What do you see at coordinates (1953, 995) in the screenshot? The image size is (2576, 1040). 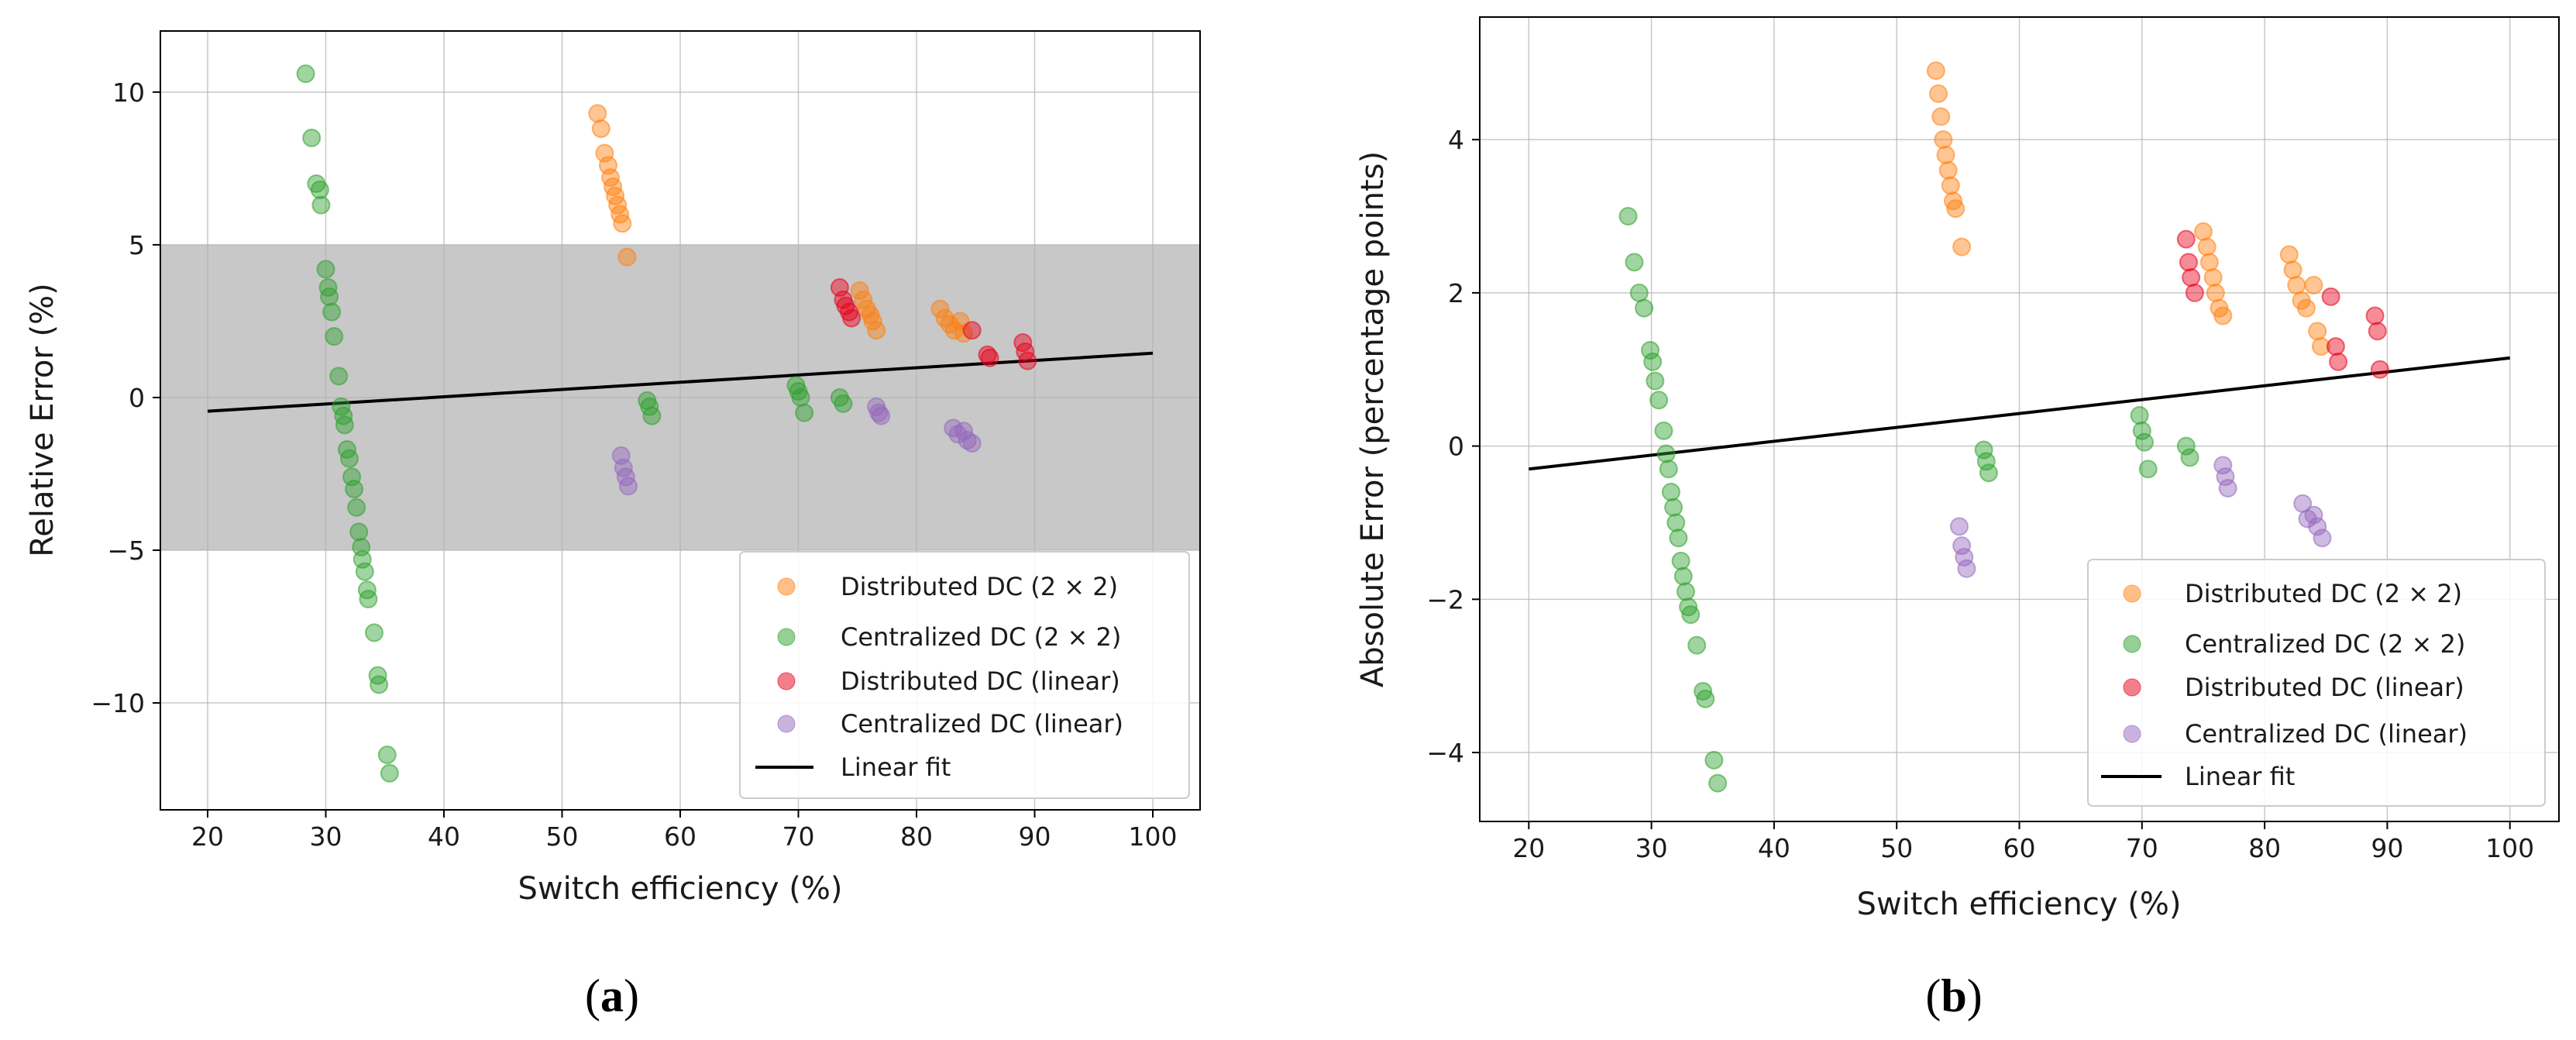 I see `panel-label-b: (b)` at bounding box center [1953, 995].